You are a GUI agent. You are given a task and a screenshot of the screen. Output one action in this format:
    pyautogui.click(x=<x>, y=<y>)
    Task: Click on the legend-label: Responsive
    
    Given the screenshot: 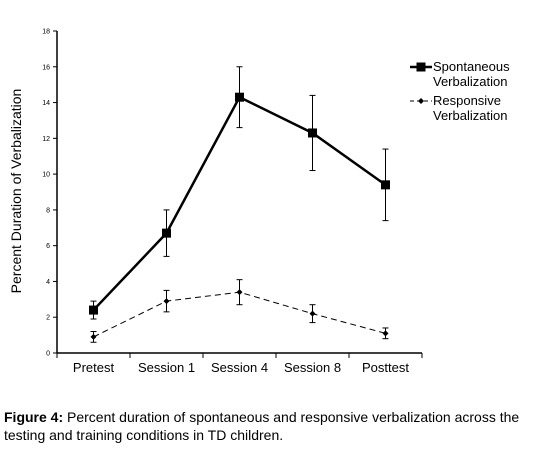 What is the action you would take?
    pyautogui.click(x=467, y=100)
    